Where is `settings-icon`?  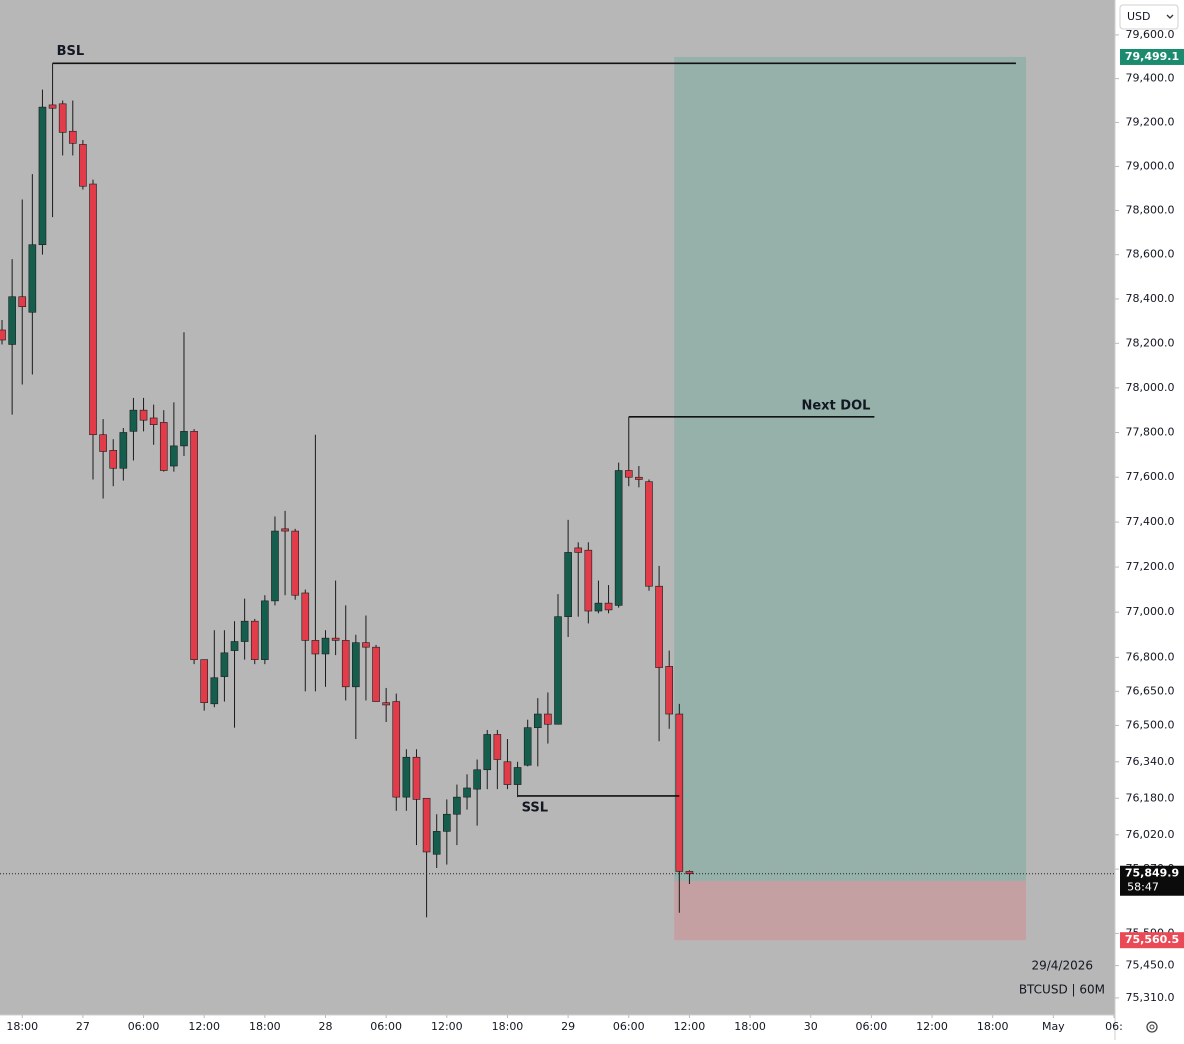 settings-icon is located at coordinates (1152, 1027).